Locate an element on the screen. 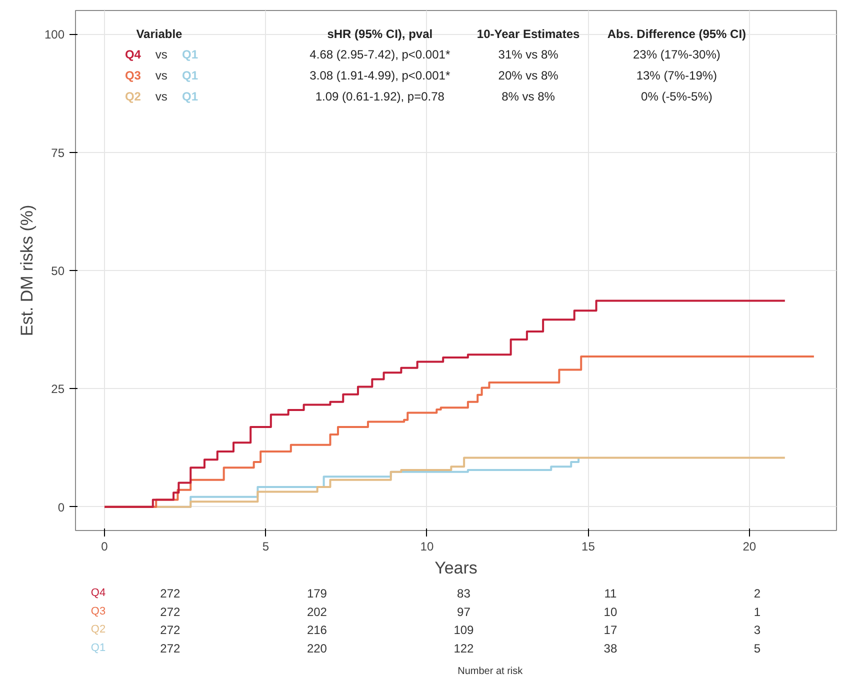 This screenshot has width=844, height=680. annotation: 4.68 (2.95-7.42), p<0.001* is located at coordinates (380, 55).